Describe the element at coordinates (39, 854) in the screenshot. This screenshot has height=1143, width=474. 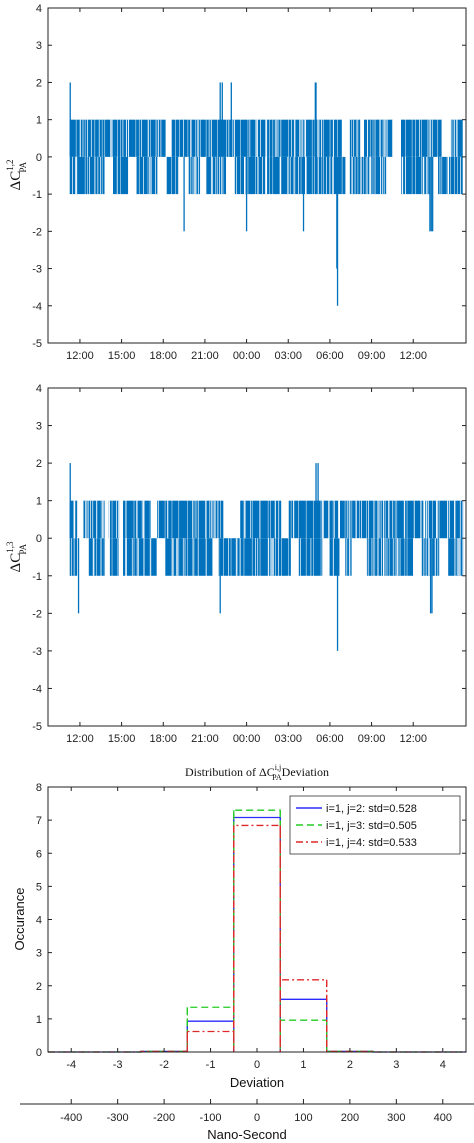
I see `panel-3-y-tick-label: 6` at that location.